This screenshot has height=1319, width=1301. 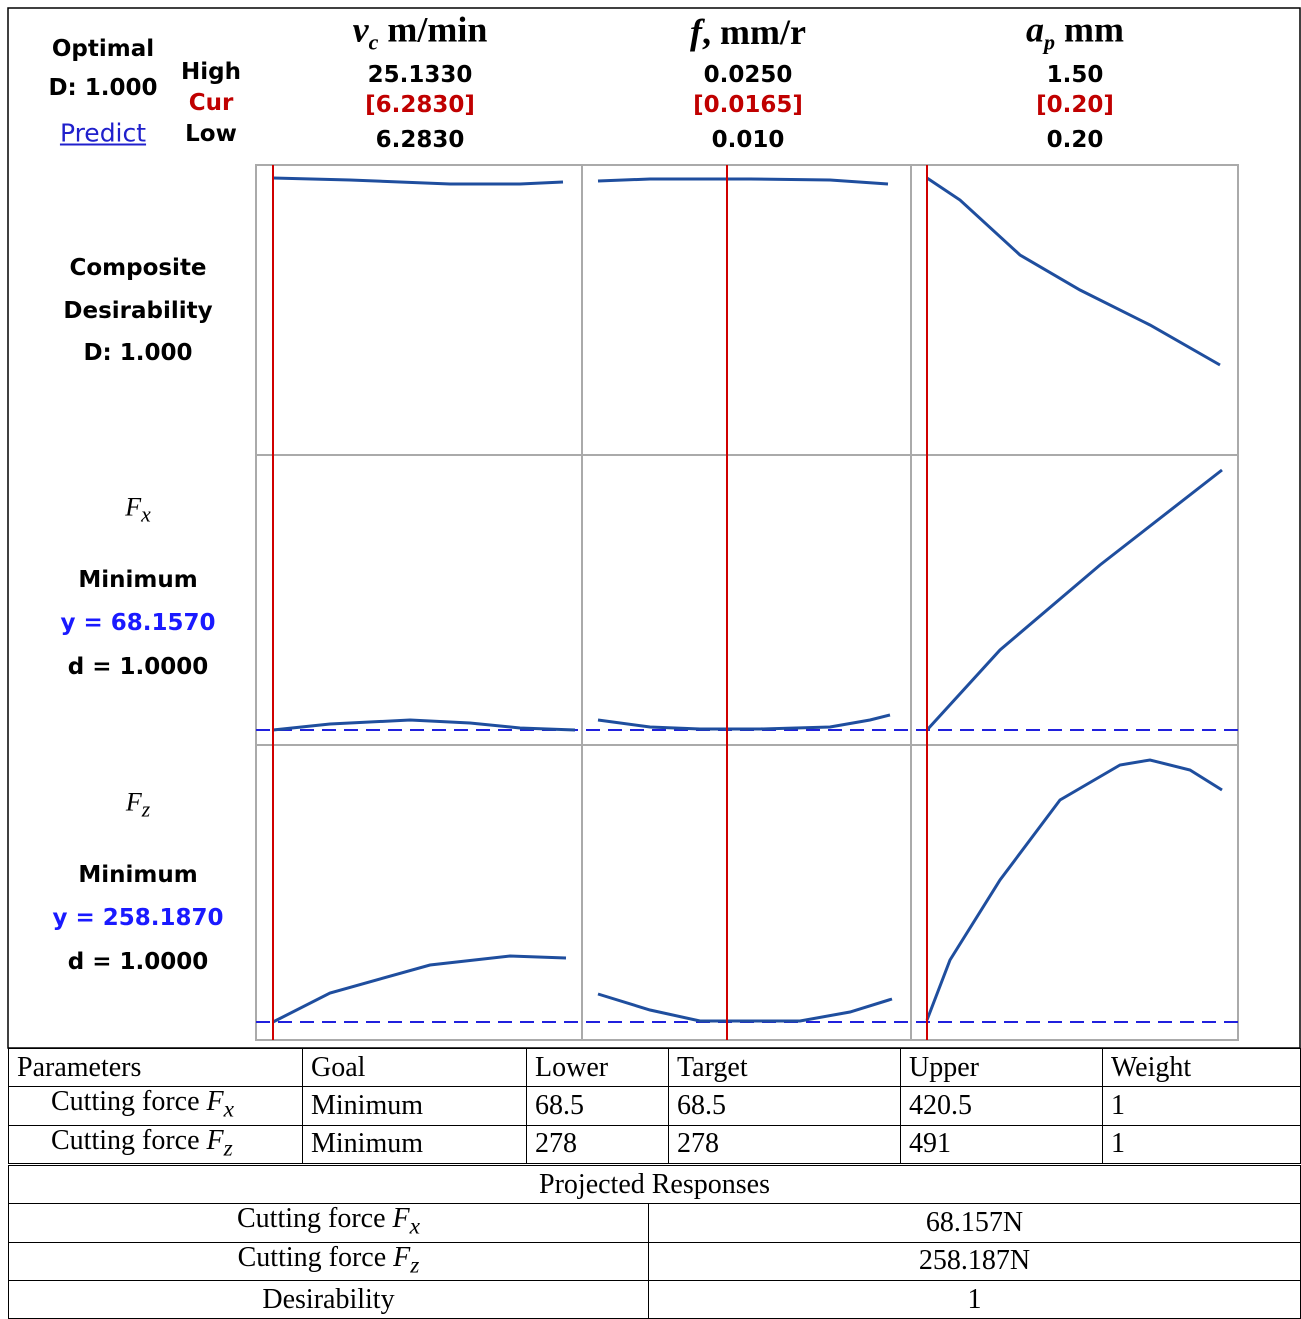 I want to click on high-value: 25.1330, so click(x=420, y=75).